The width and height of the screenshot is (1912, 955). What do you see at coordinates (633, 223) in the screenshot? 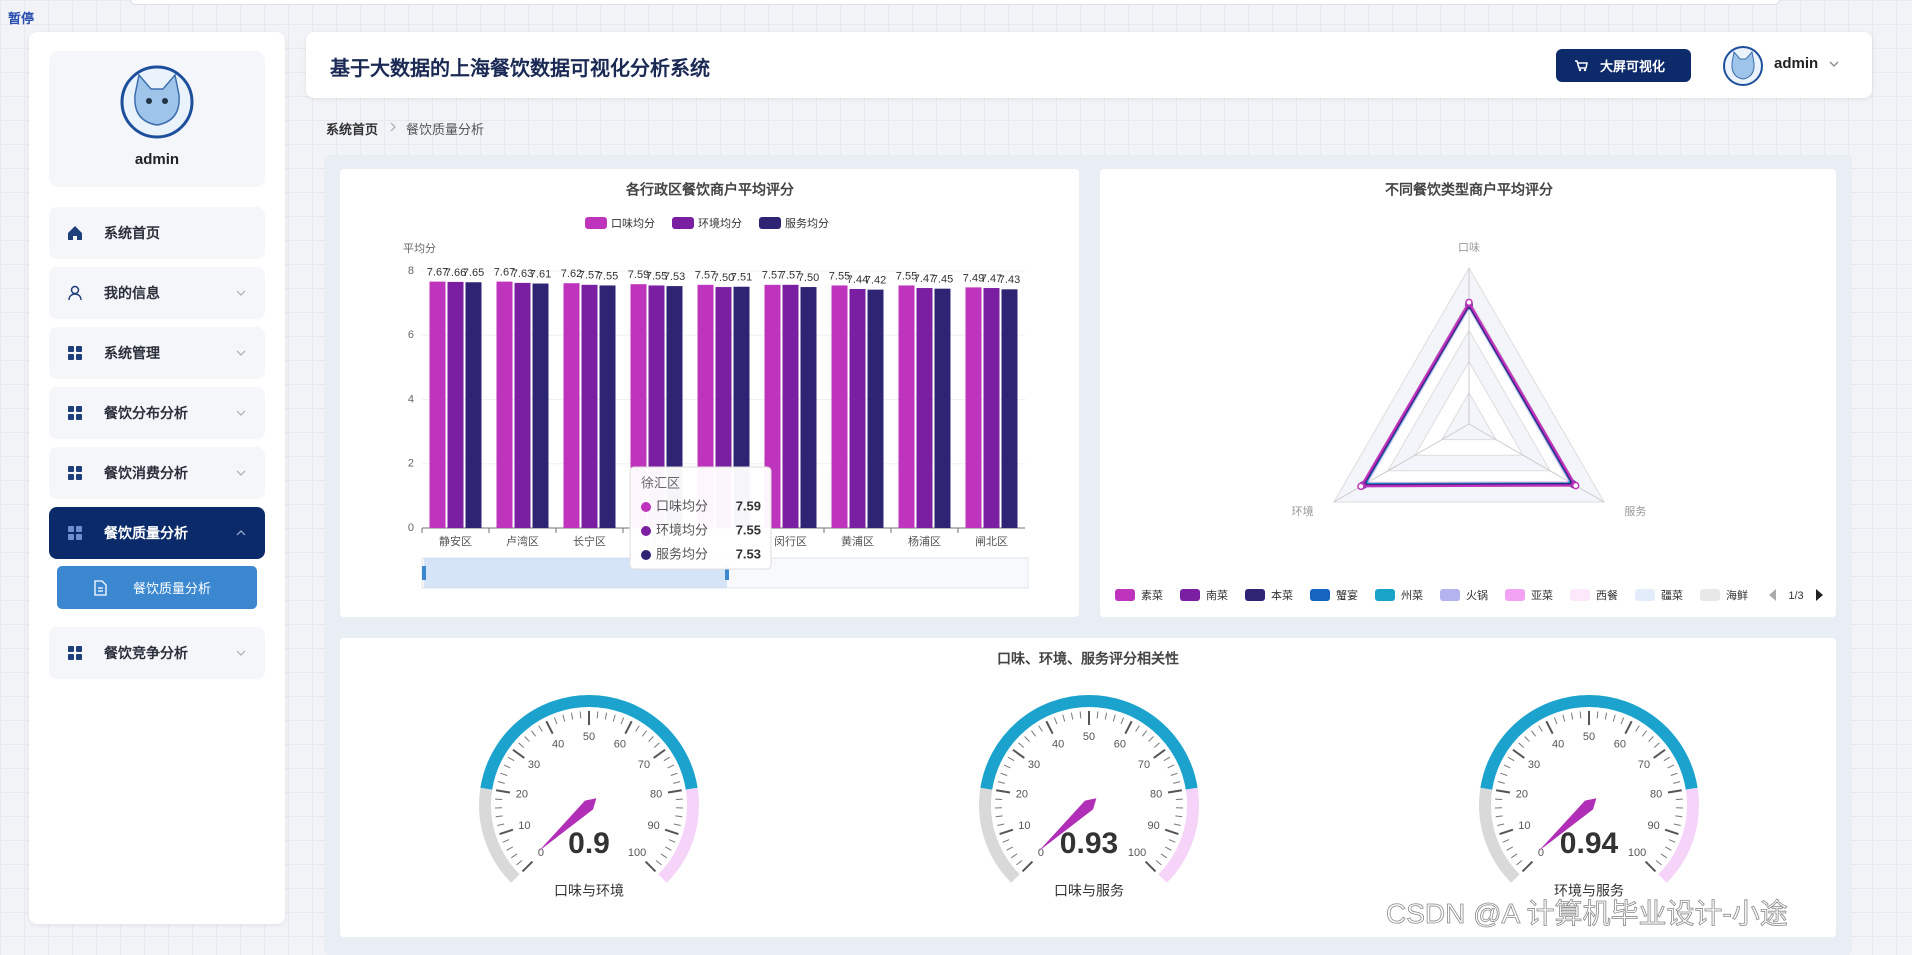
I see `legend-label: 口味均分` at bounding box center [633, 223].